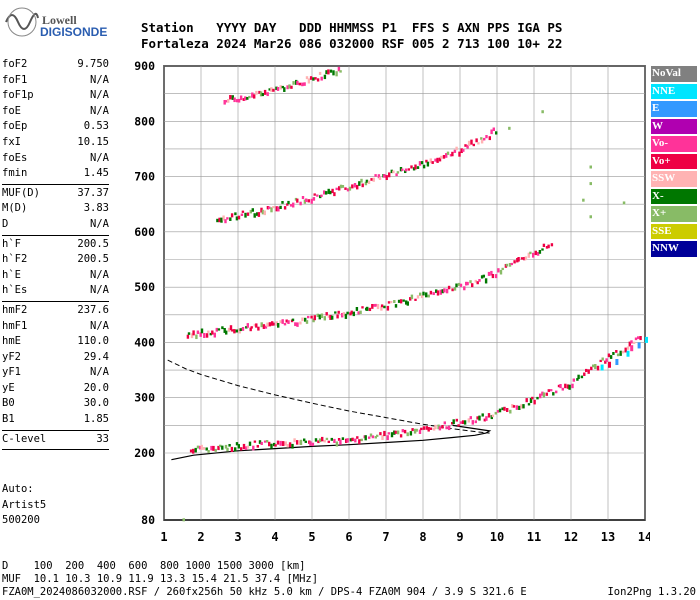 The height and width of the screenshot is (600, 700). I want to click on y-tick-label: 500, so click(144, 287).